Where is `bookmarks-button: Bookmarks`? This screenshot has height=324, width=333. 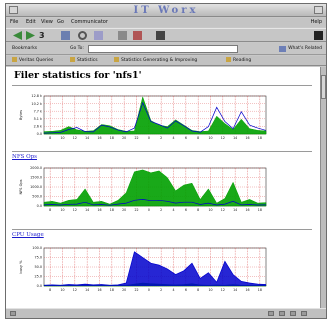 bookmarks-button: Bookmarks is located at coordinates (25, 48).